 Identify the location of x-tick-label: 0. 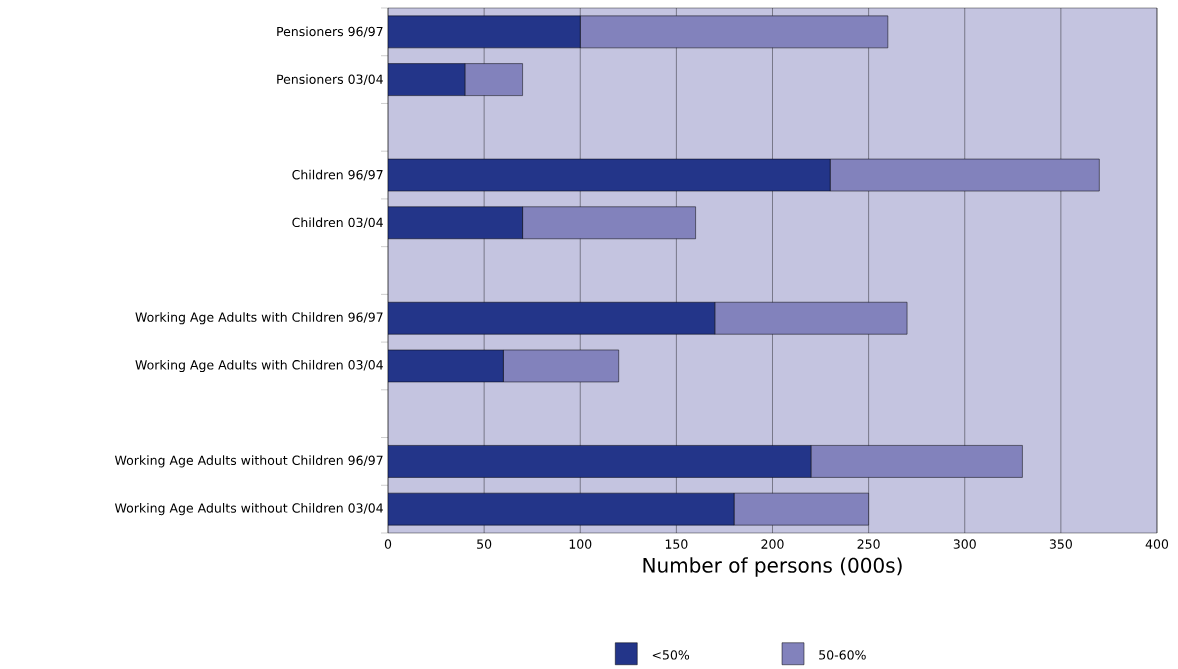
(388, 544).